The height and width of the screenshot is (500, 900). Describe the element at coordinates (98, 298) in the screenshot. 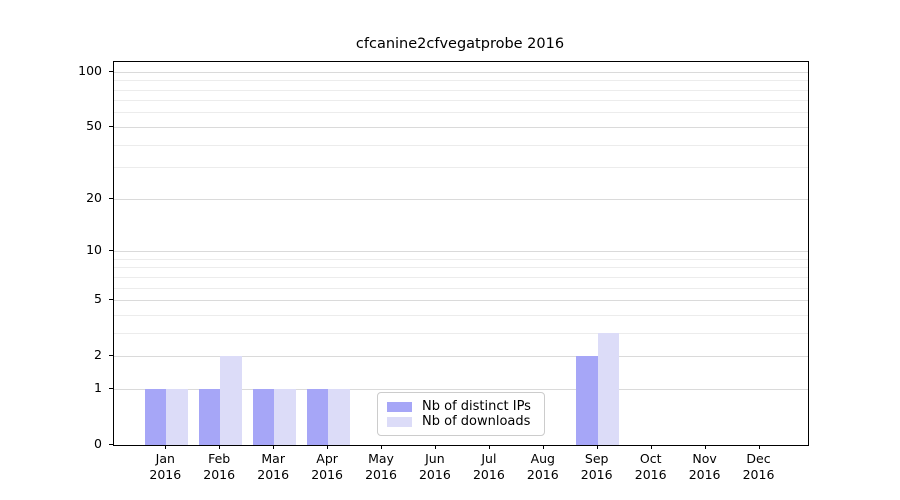

I see `y-tick-label: 5` at that location.